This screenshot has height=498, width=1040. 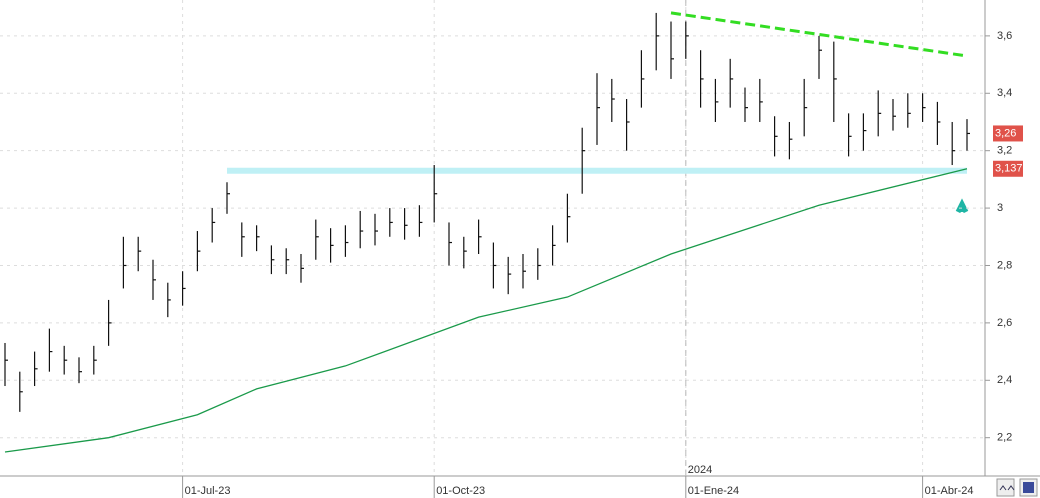 What do you see at coordinates (1004, 36) in the screenshot?
I see `y-tick-label: 3,6` at bounding box center [1004, 36].